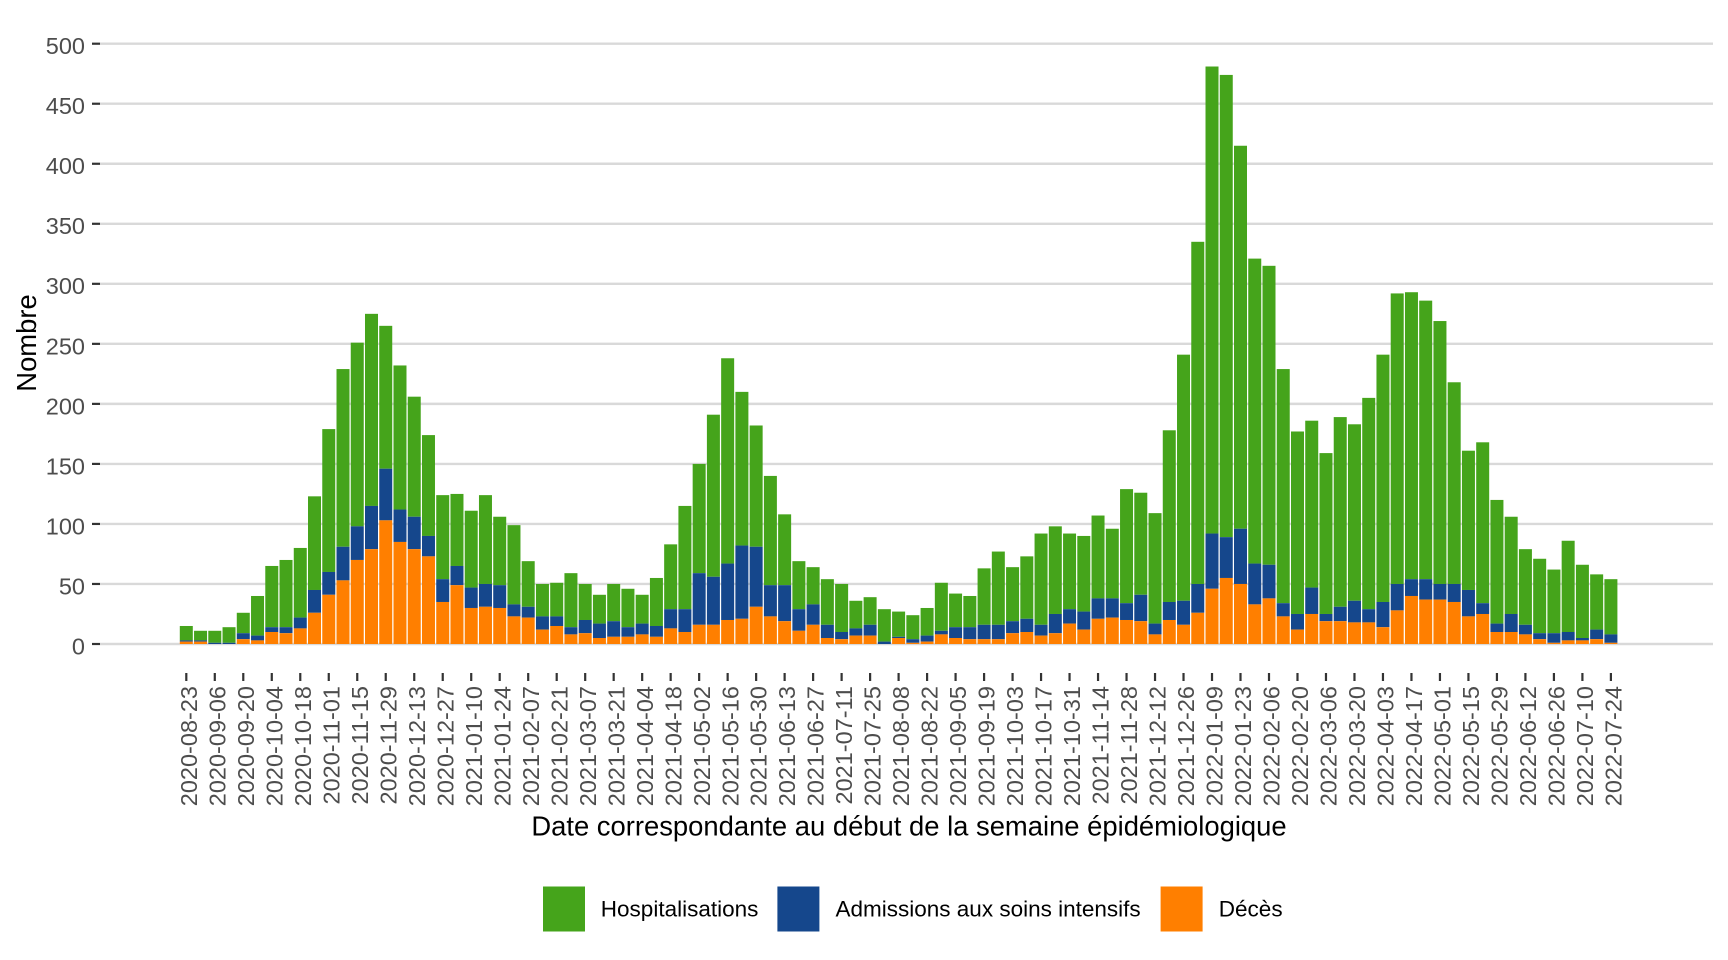 Image resolution: width=1728 pixels, height=960 pixels. Describe the element at coordinates (65, 406) in the screenshot. I see `svg-text: 200` at that location.